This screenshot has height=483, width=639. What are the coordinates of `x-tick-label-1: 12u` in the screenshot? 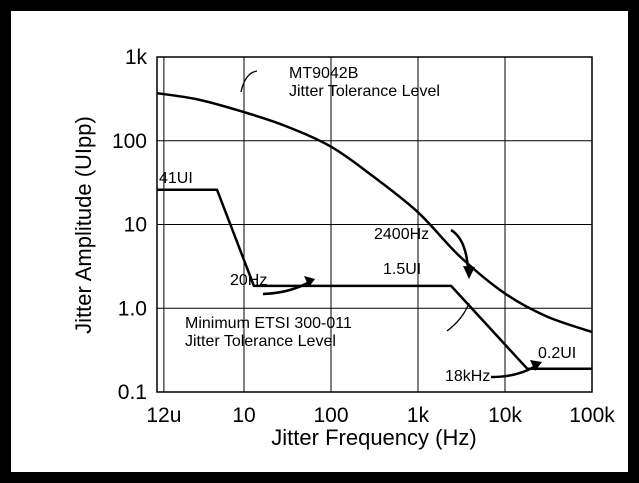 It's located at (163, 415).